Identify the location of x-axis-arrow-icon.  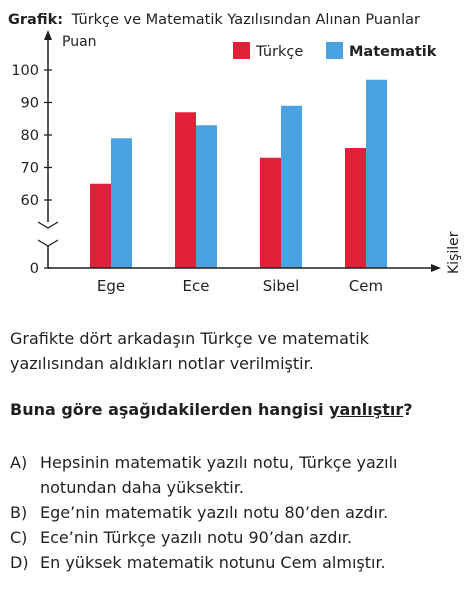
(436, 268).